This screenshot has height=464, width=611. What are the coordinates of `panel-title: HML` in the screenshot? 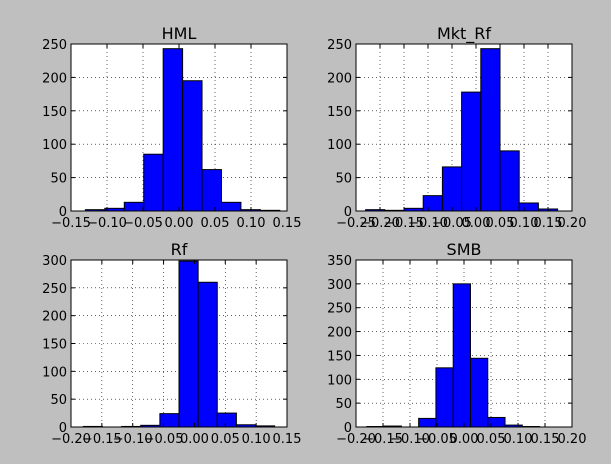 It's located at (179, 33).